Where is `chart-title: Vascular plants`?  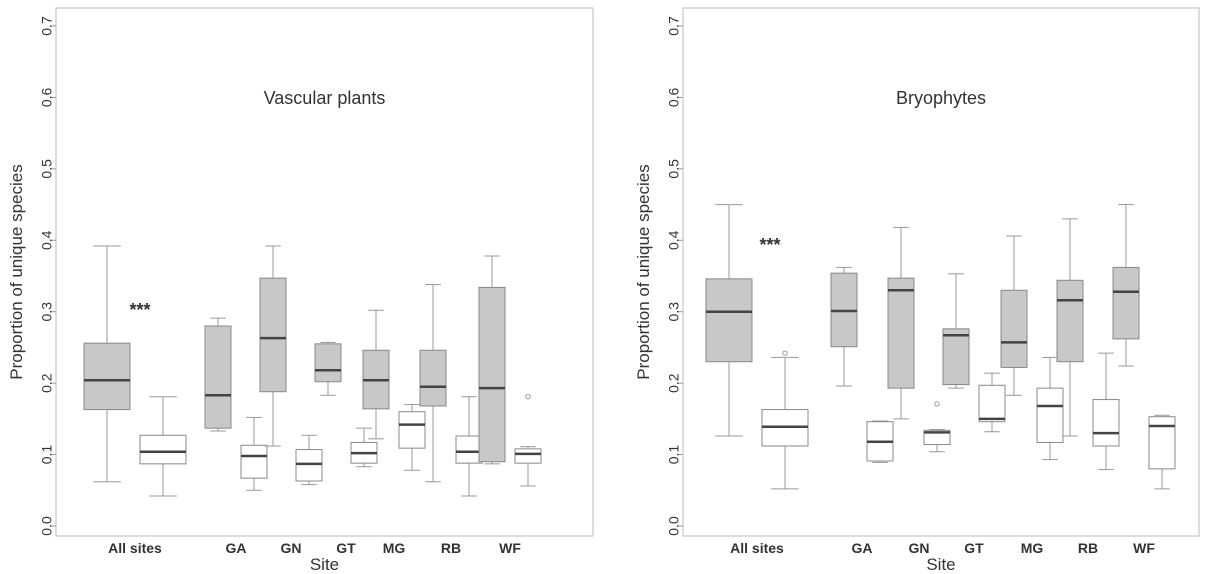
chart-title: Vascular plants is located at coordinates (325, 98).